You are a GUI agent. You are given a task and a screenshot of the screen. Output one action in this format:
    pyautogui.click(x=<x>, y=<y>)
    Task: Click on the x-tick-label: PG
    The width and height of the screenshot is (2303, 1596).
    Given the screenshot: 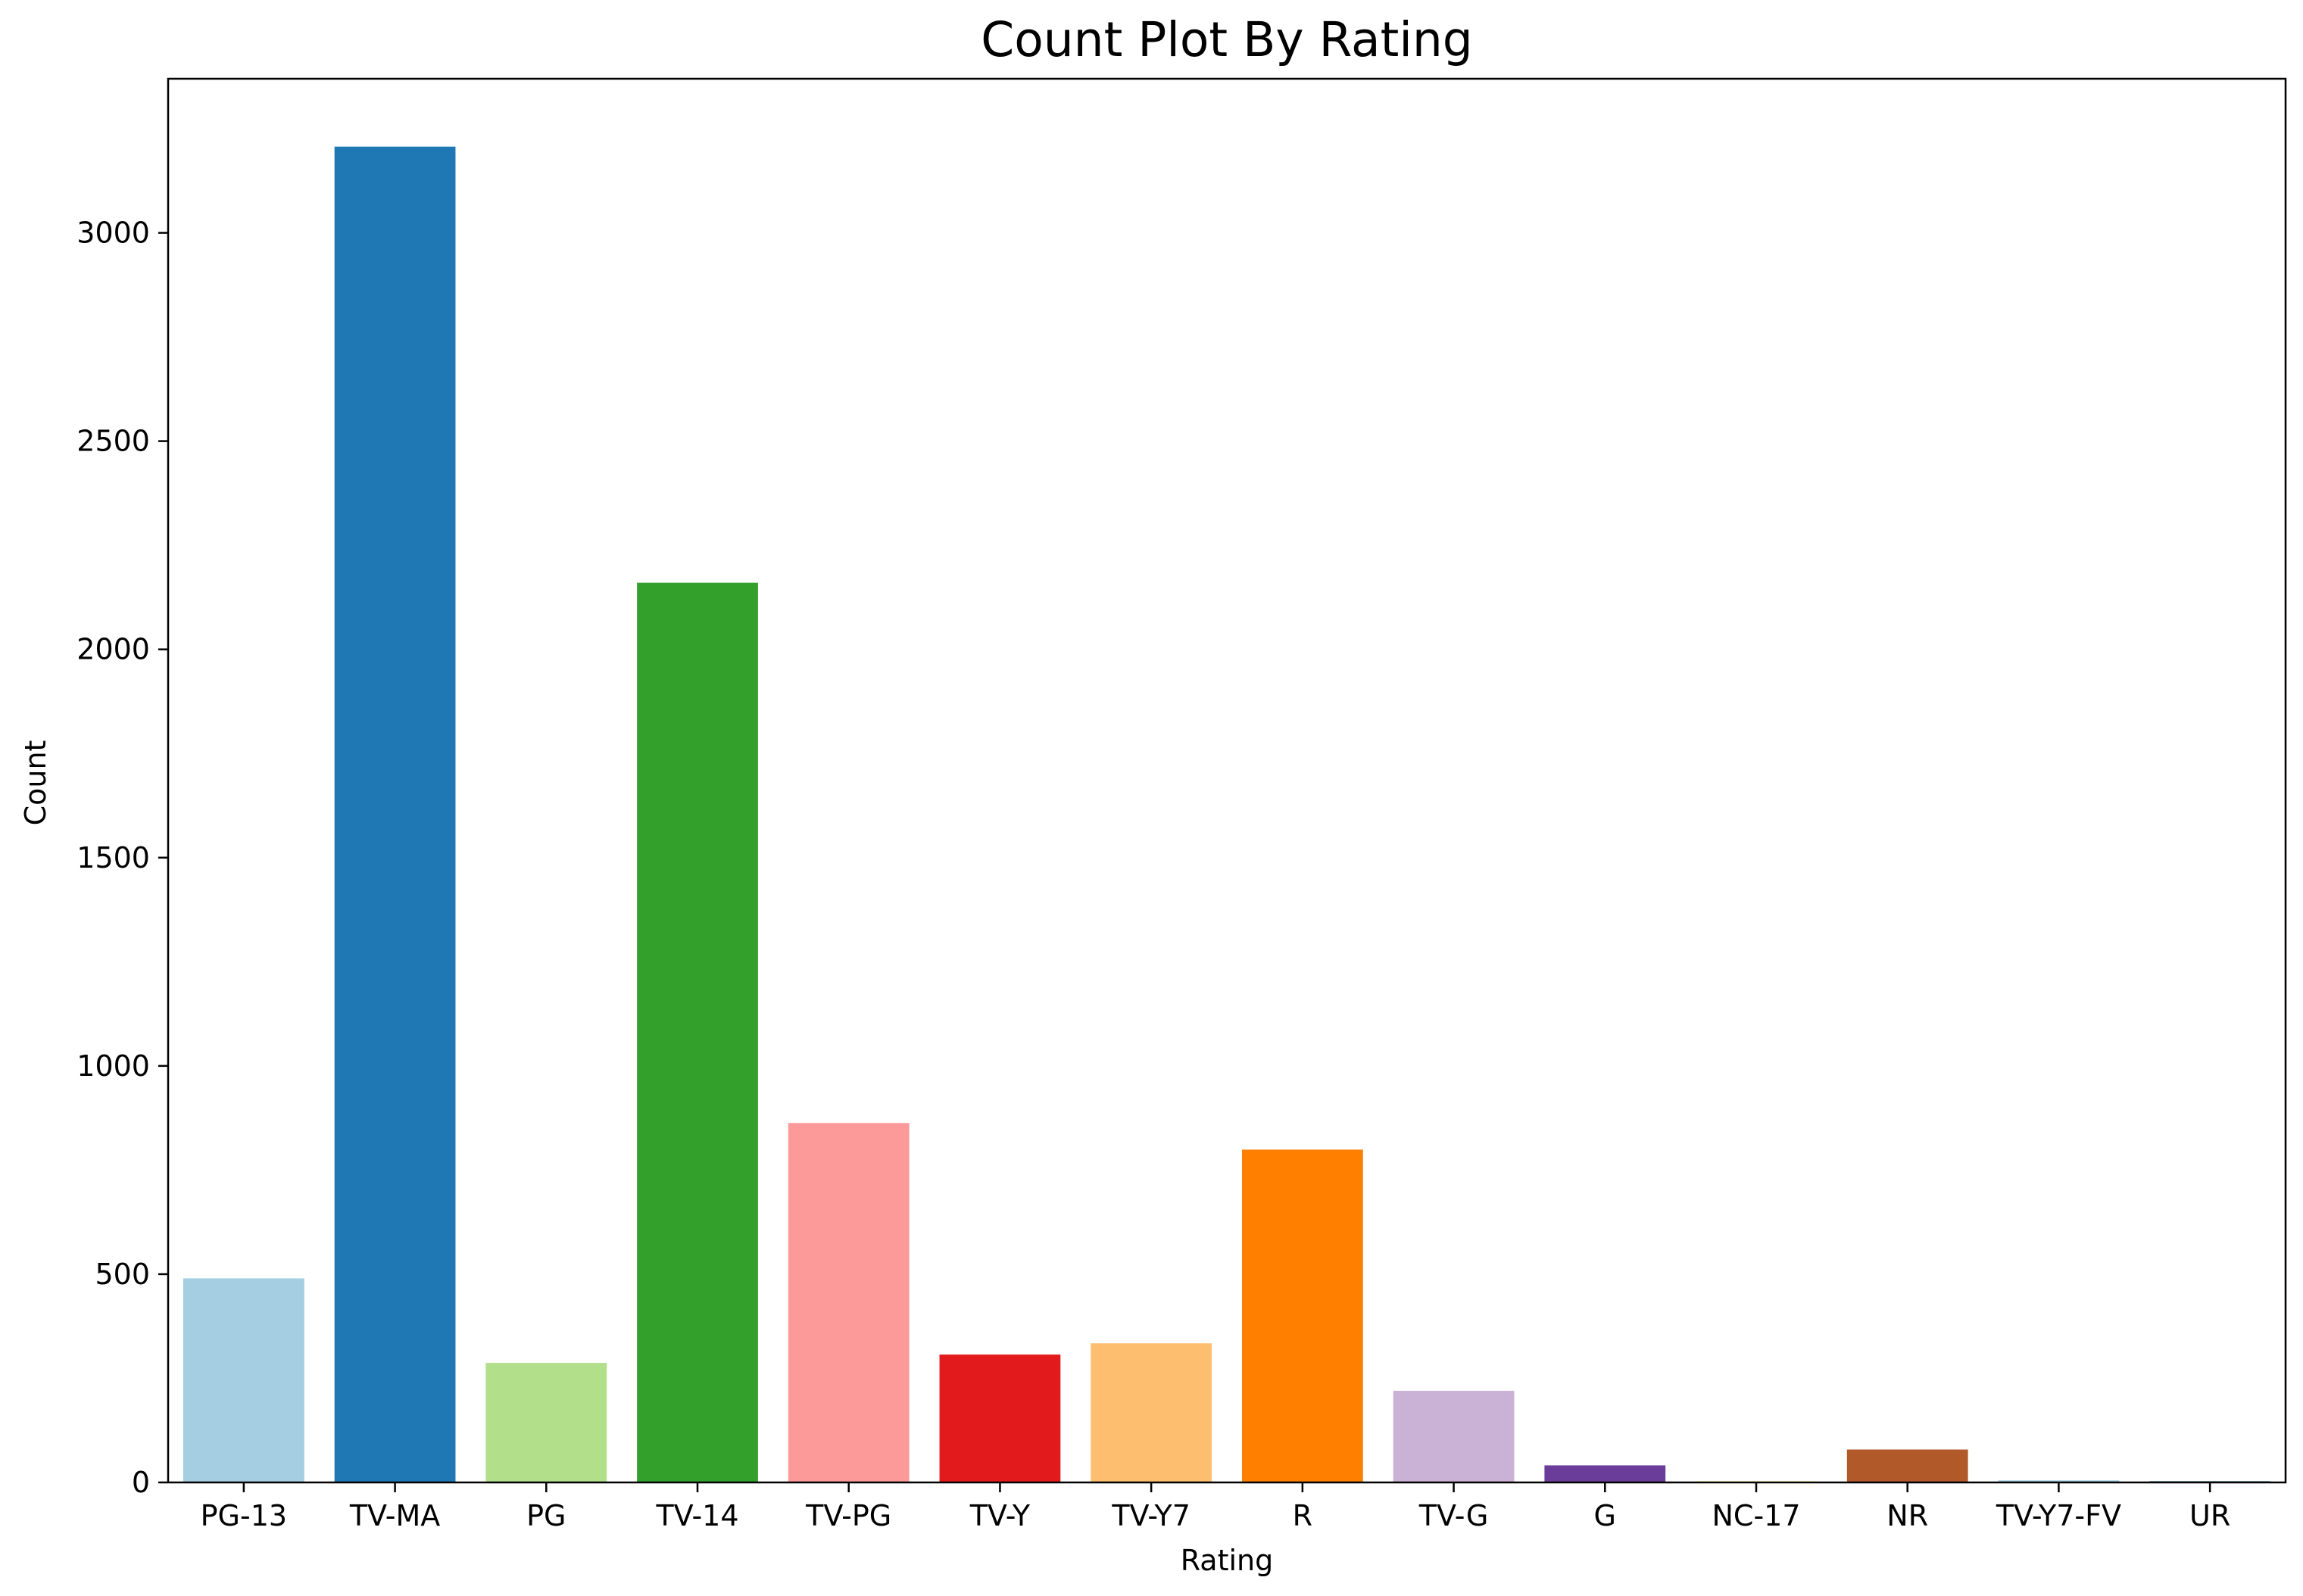 What is the action you would take?
    pyautogui.click(x=546, y=1515)
    